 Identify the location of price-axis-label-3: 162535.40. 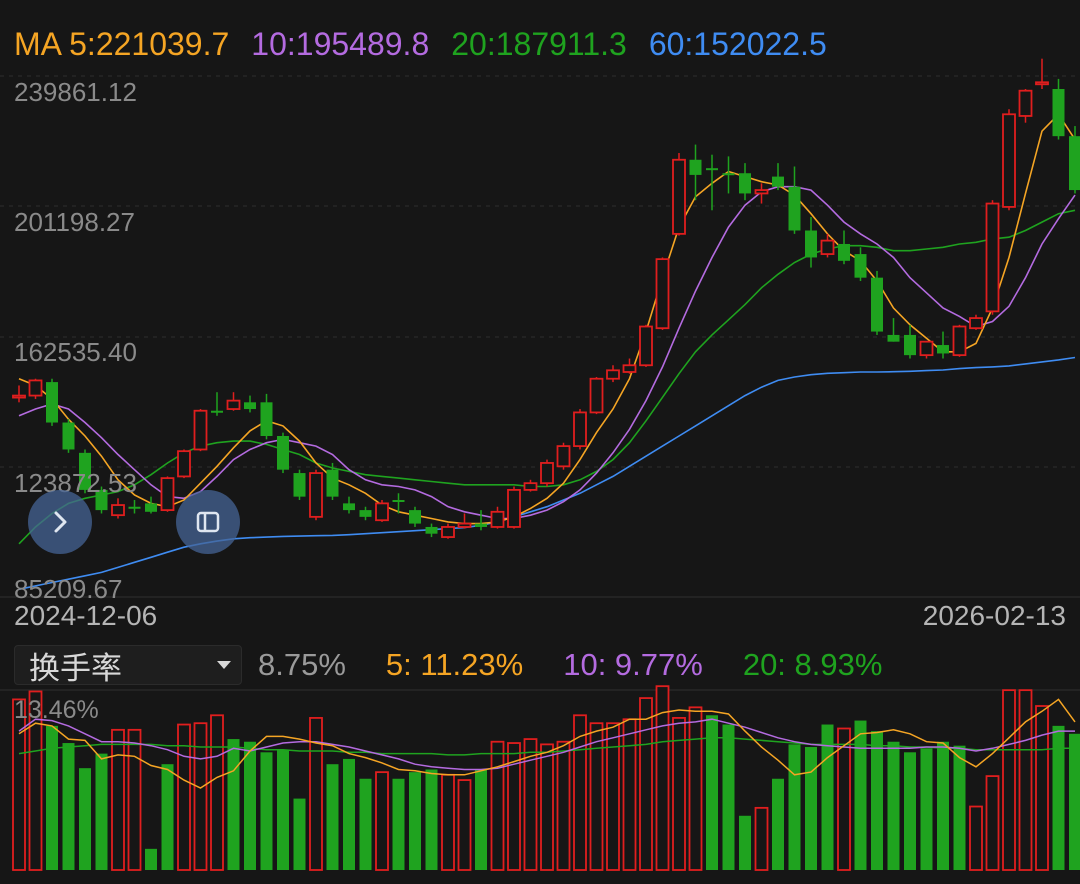
(75, 352).